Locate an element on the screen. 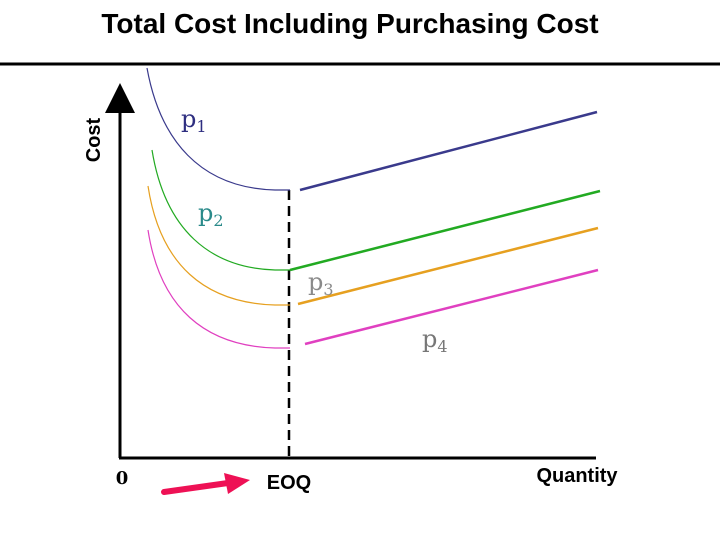 Image resolution: width=720 pixels, height=540 pixels. curve-p3 is located at coordinates (218, 245).